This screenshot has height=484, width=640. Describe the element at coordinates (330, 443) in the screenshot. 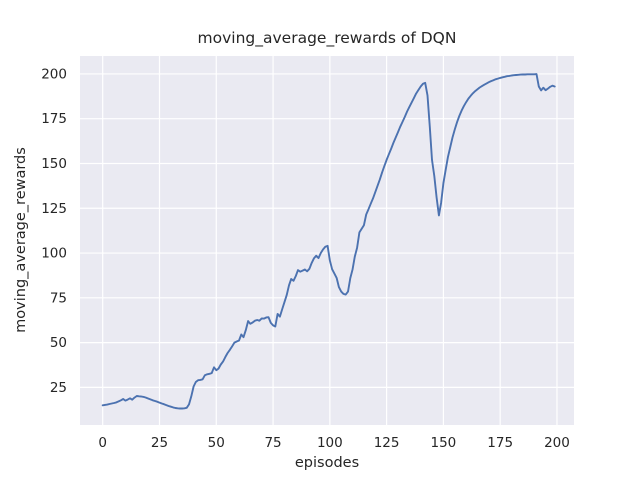

I see `x-tick-label: 100` at that location.